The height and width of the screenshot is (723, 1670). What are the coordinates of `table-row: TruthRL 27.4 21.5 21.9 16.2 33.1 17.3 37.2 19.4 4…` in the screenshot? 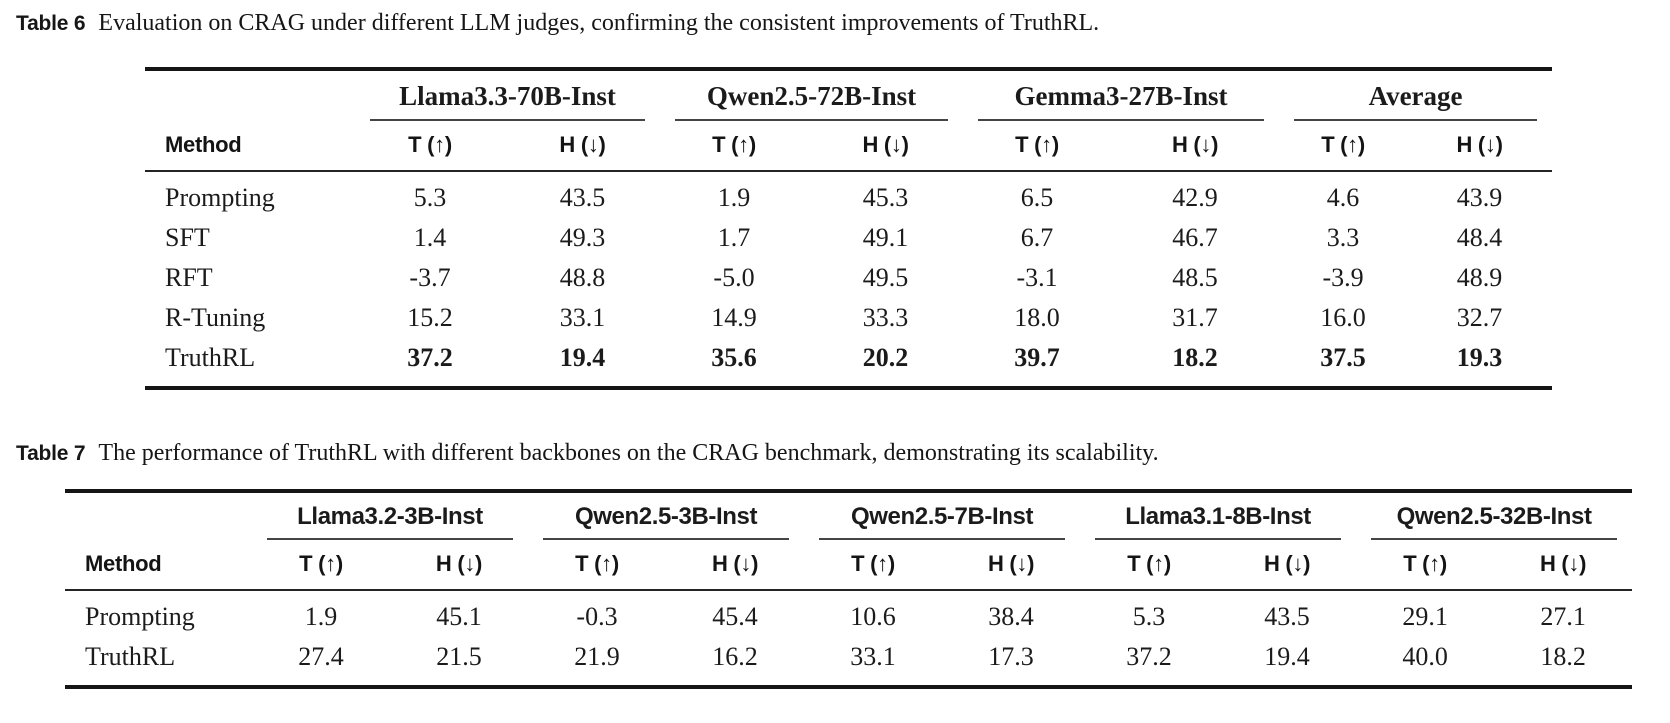 It's located at (848, 662).